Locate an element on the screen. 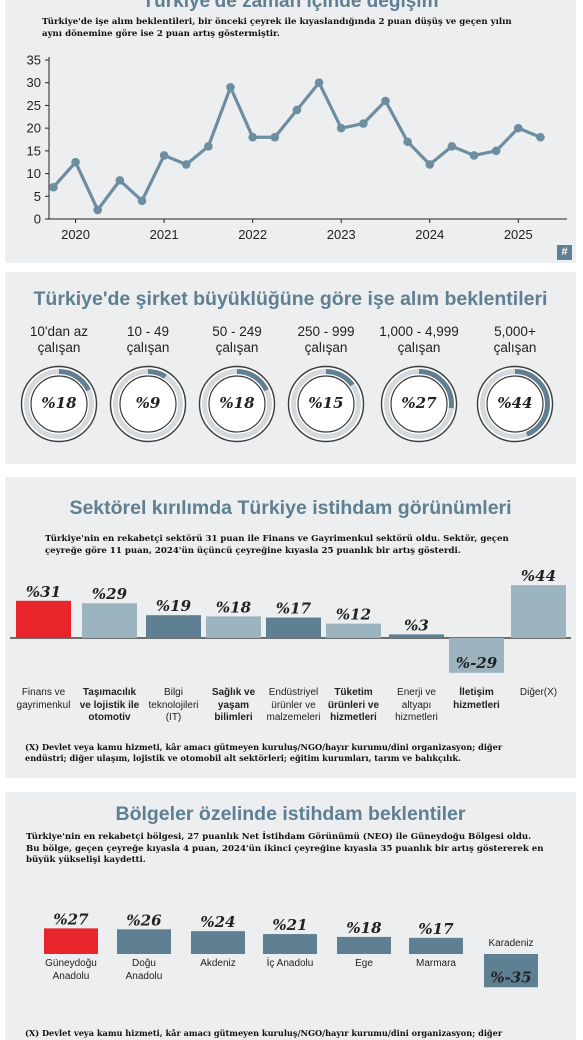 This screenshot has height=1040, width=583. category-label-line: Bilgi is located at coordinates (173, 692).